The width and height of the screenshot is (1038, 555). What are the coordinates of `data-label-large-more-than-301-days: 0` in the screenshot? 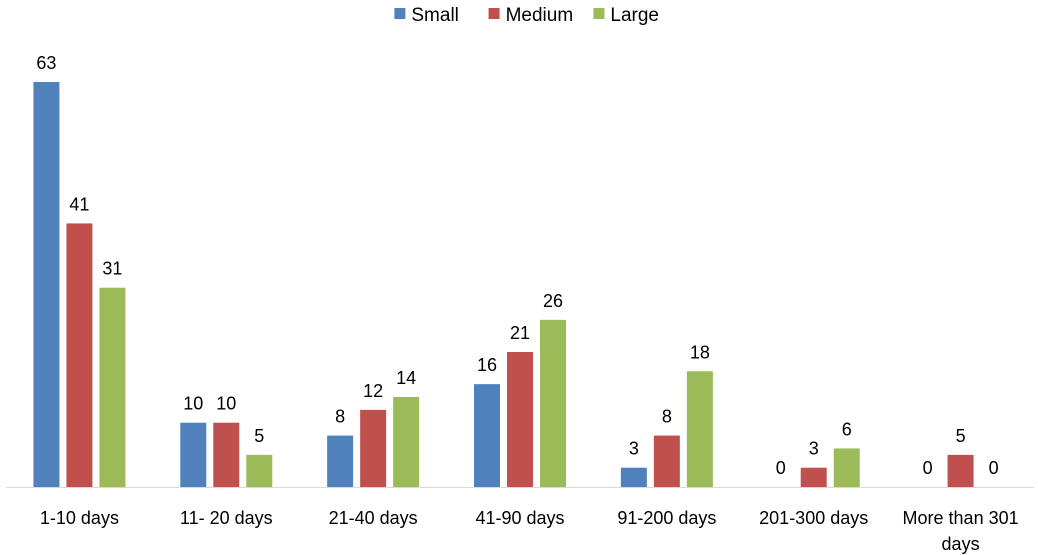 It's located at (994, 468).